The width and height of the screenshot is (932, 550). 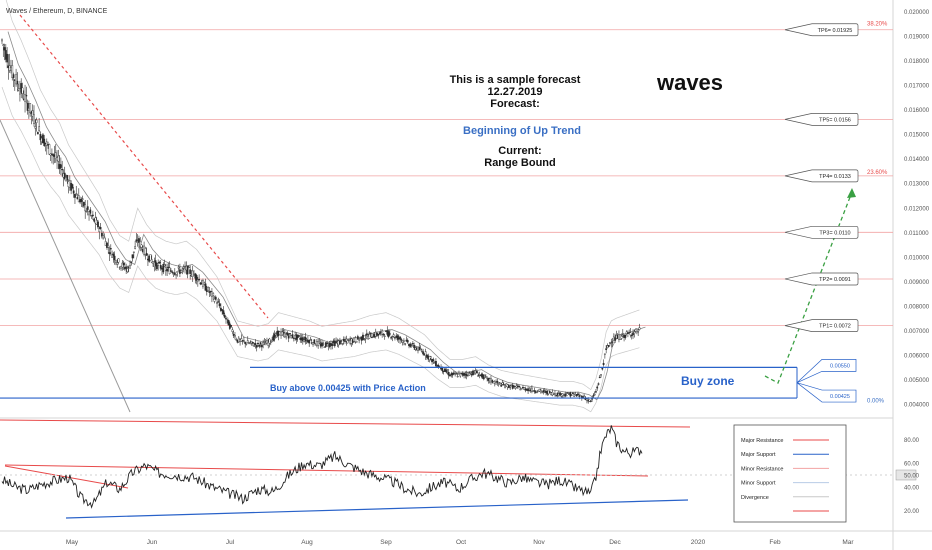 What do you see at coordinates (515, 80) in the screenshot?
I see `forecast-line-1: This is a sample forecast` at bounding box center [515, 80].